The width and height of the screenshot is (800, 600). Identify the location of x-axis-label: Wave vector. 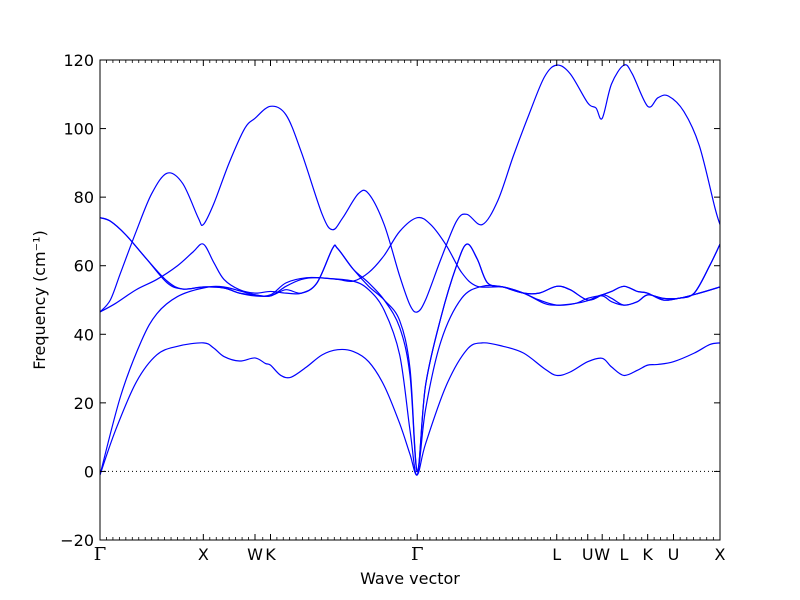
(410, 578).